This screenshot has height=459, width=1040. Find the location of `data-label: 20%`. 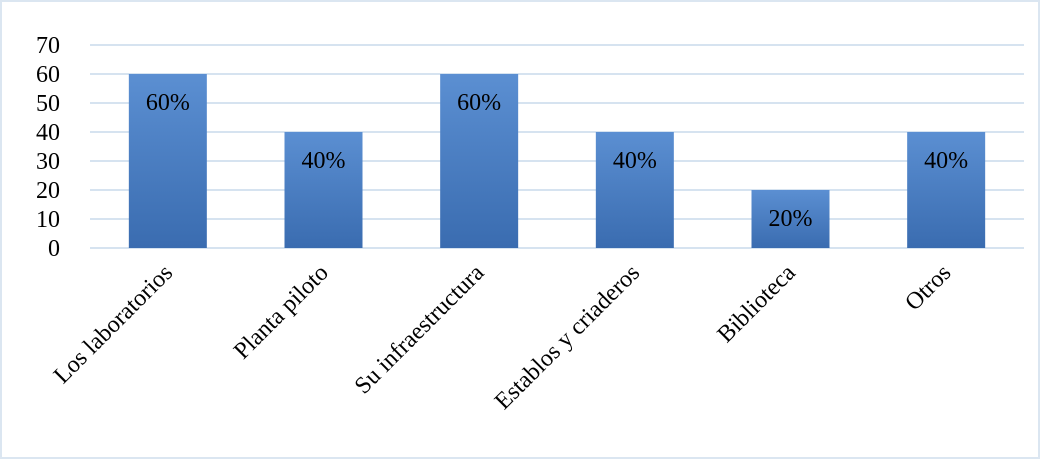

data-label: 20% is located at coordinates (791, 219).